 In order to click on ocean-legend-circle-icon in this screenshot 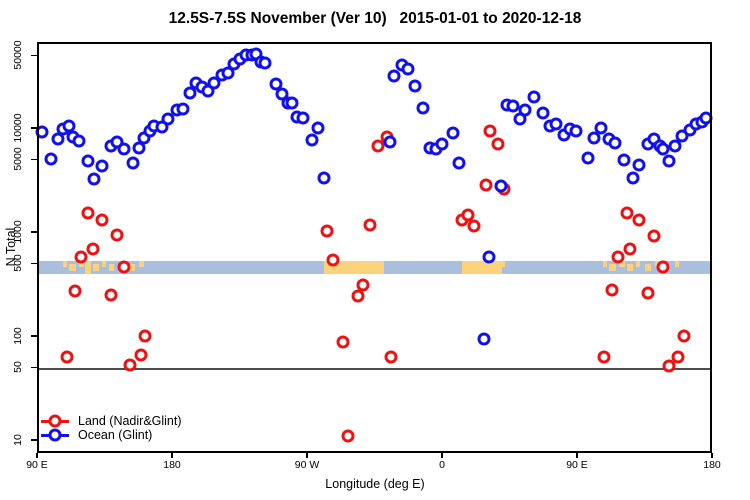, I will do `click(55, 435)`.